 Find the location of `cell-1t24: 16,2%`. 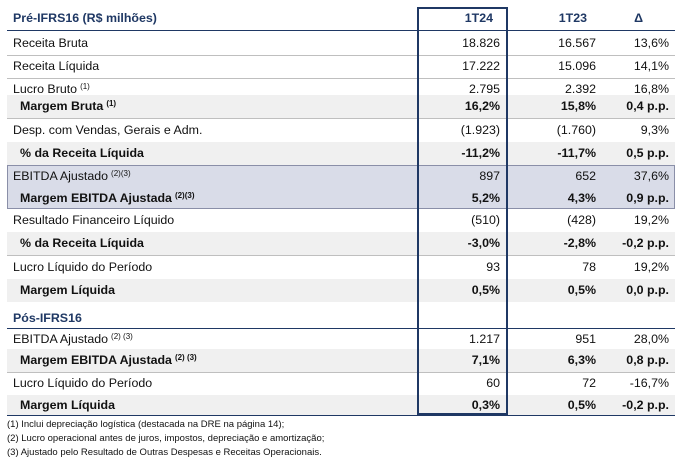

cell-1t24: 16,2% is located at coordinates (482, 106).